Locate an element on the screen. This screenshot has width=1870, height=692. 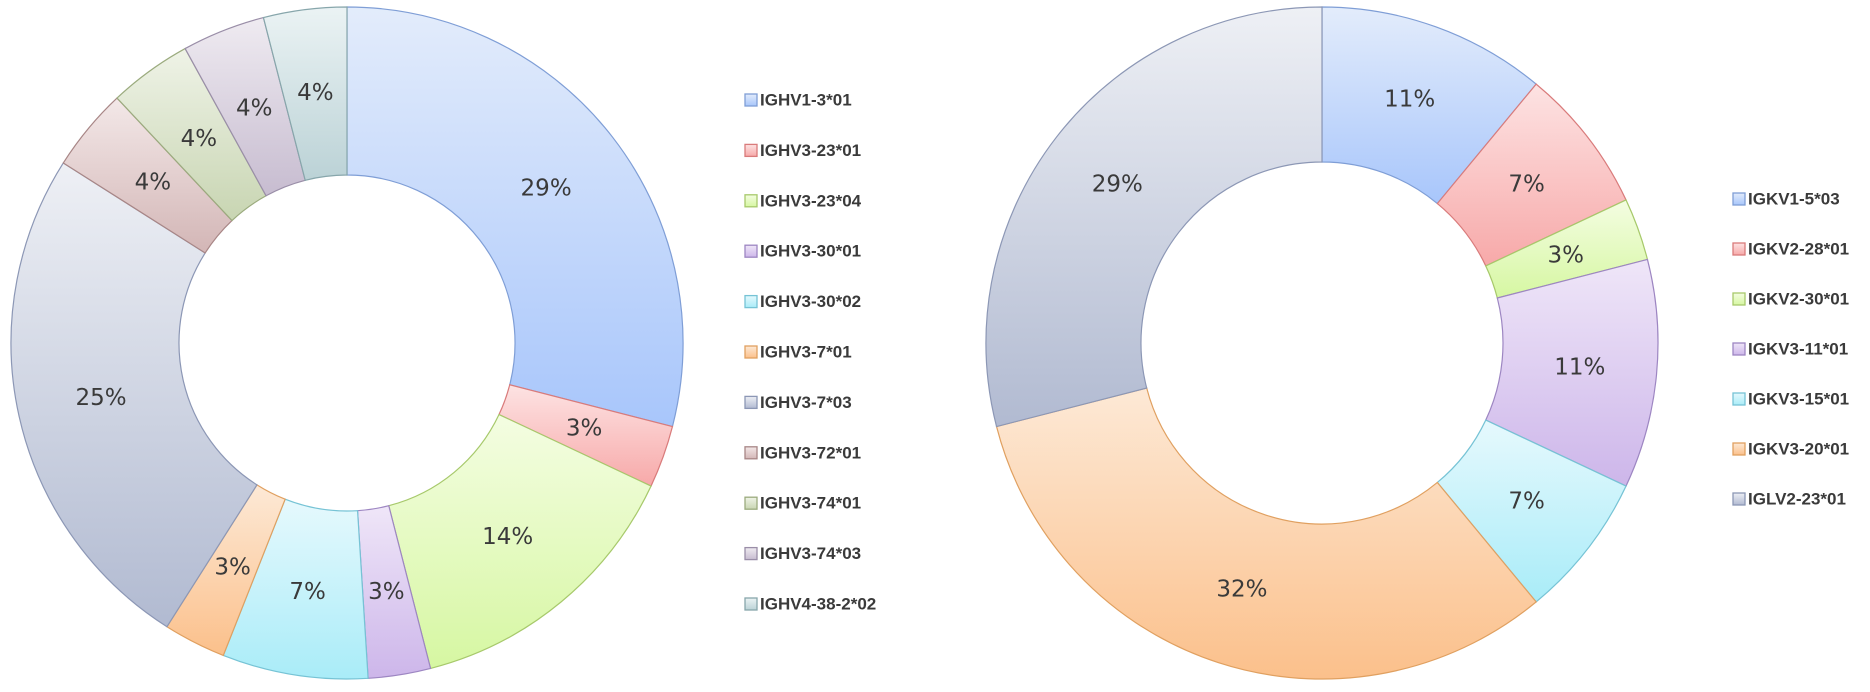
legend-item-ighv1-3-01: IGHV1-3*01 is located at coordinates (798, 100).